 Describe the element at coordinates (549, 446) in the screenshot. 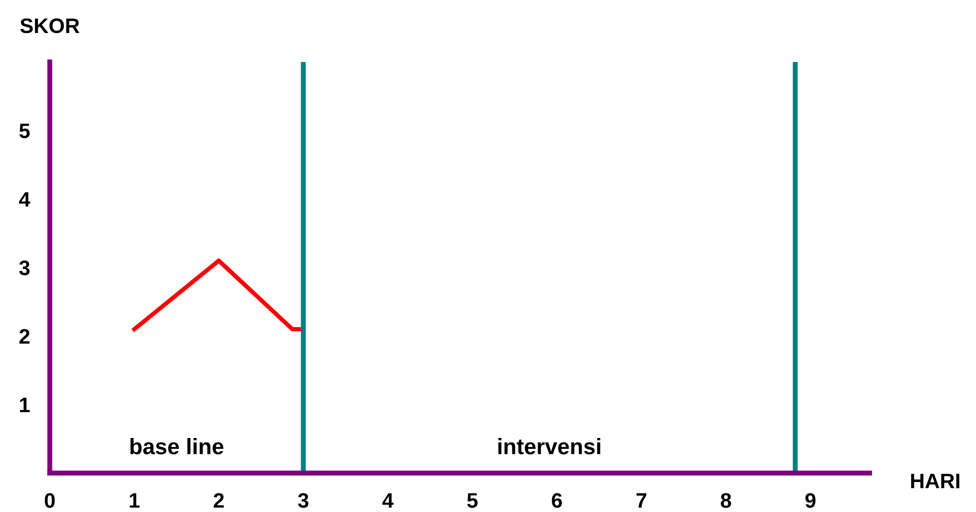

I see `annotation: intervensi` at that location.